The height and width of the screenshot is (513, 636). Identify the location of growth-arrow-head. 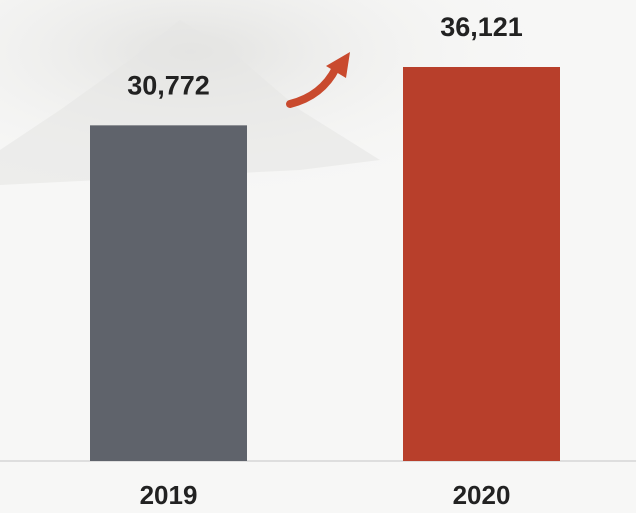
(338, 65).